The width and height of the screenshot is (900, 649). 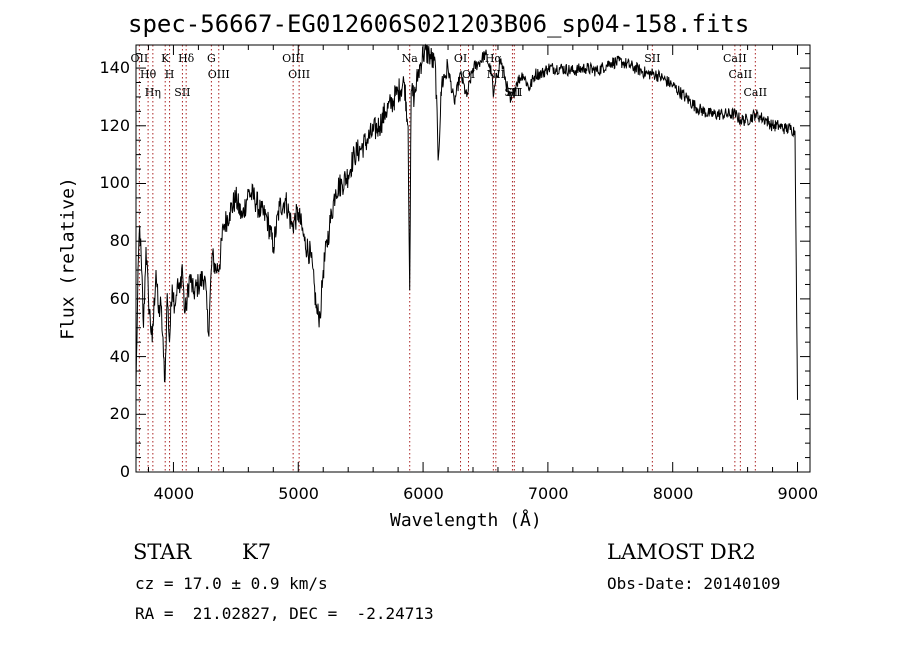 What do you see at coordinates (673, 493) in the screenshot?
I see `x-tick-label: 8000` at bounding box center [673, 493].